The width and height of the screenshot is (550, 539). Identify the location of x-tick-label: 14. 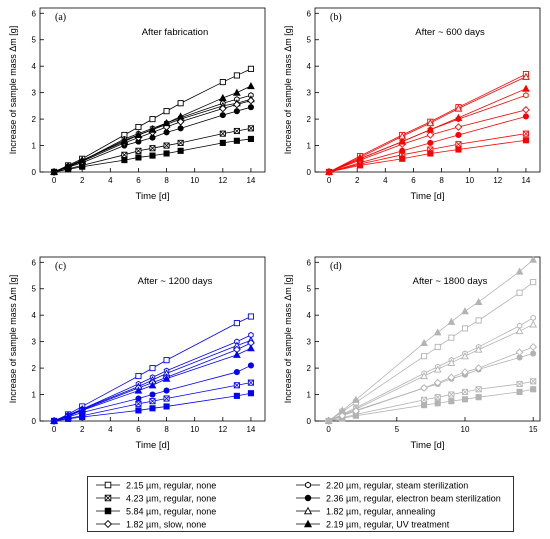
(525, 180).